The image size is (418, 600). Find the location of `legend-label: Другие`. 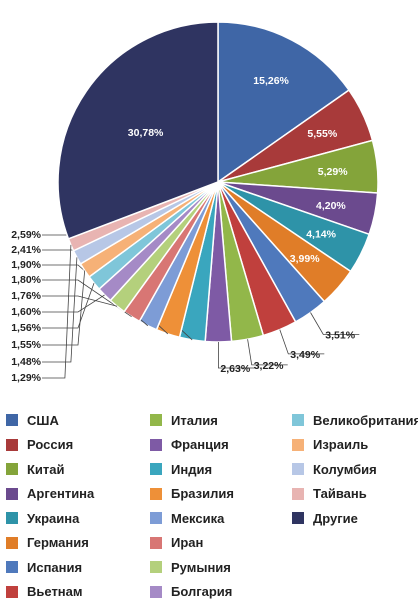

legend-label: Другие is located at coordinates (335, 518).